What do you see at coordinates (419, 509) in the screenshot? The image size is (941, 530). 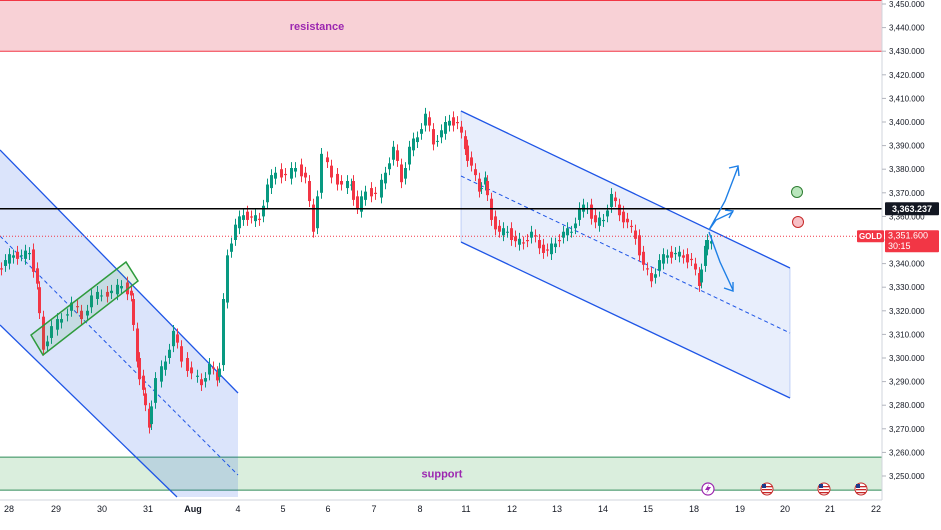 I see `time-label: 8` at bounding box center [419, 509].